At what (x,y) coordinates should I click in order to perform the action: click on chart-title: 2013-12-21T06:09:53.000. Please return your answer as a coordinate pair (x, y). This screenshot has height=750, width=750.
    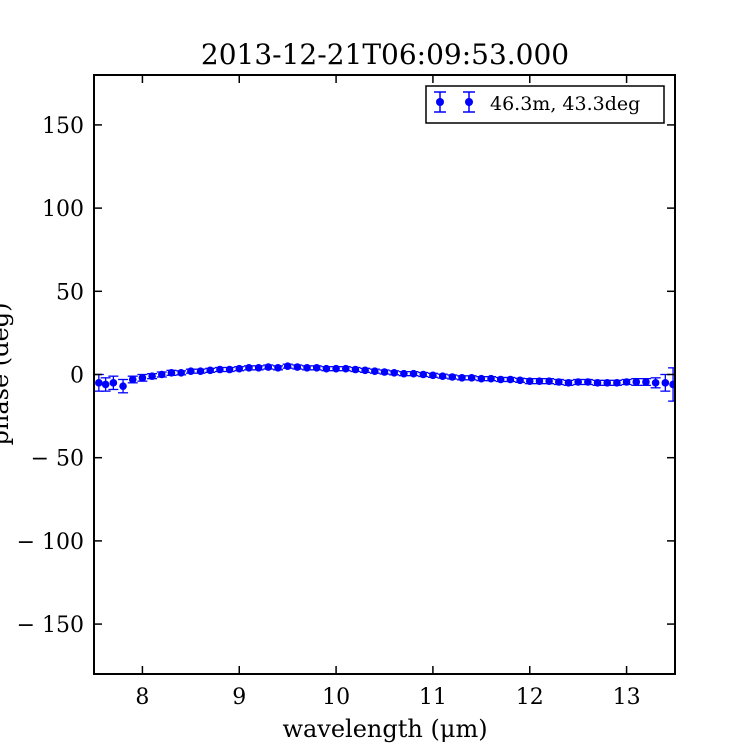
    Looking at the image, I should click on (385, 54).